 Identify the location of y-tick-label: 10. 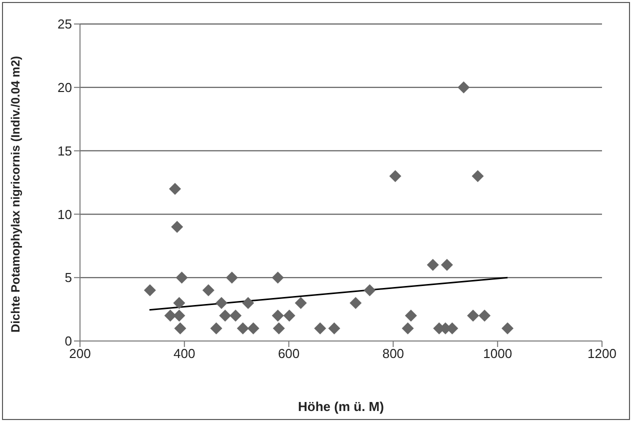
(65, 214).